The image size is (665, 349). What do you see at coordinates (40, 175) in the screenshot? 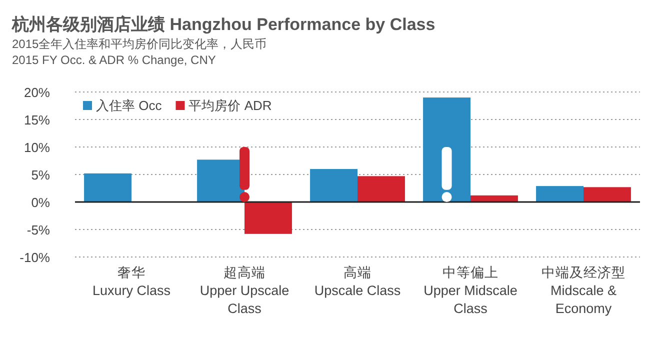
I see `y-tick-label: 5%` at bounding box center [40, 175].